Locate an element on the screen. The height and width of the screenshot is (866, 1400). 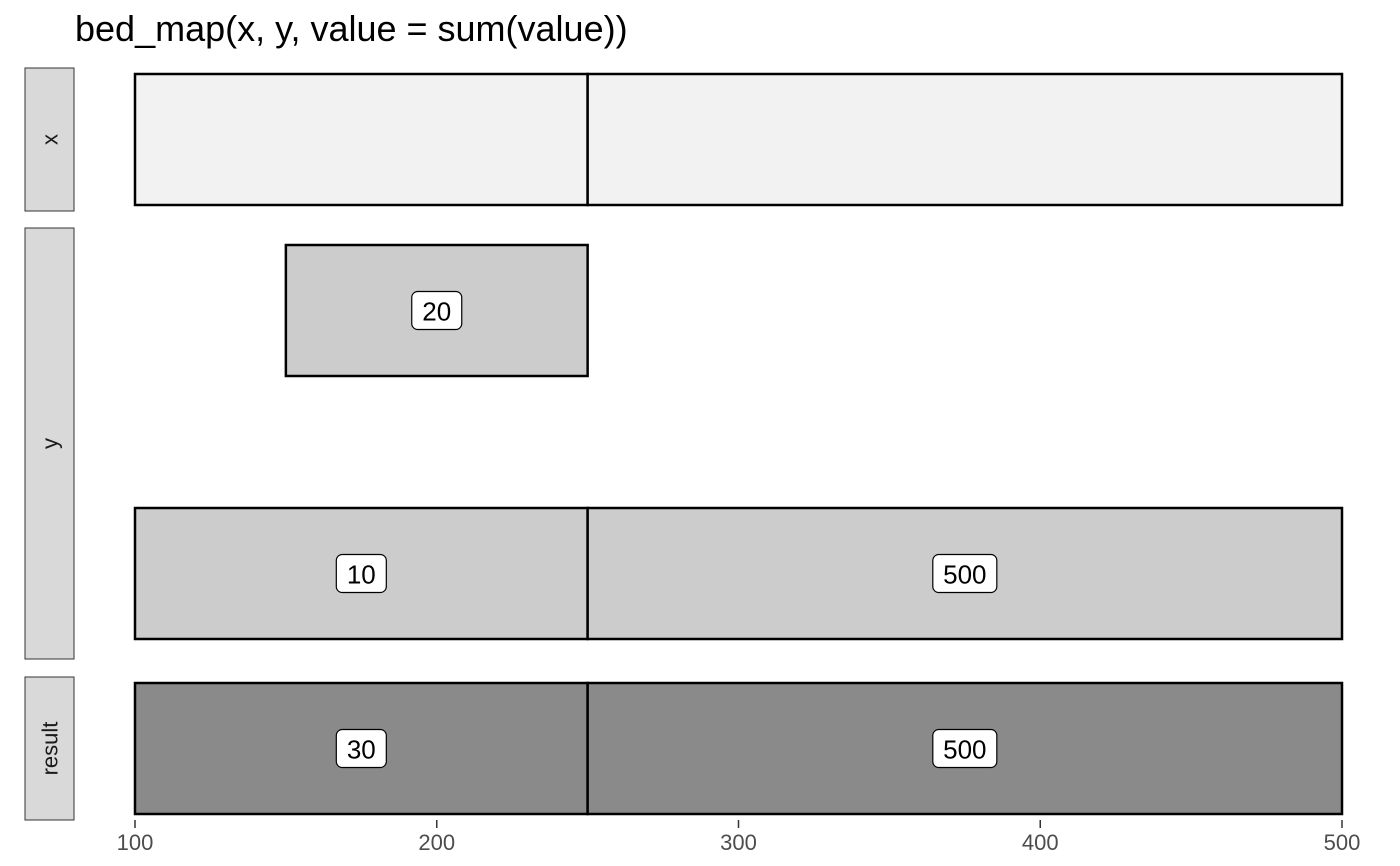
x-tick-label: 400 is located at coordinates (1040, 842).